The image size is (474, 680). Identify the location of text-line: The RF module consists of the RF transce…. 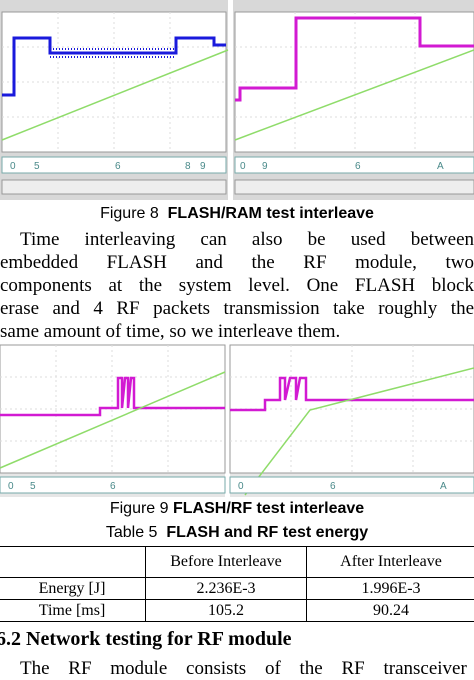
(243, 669).